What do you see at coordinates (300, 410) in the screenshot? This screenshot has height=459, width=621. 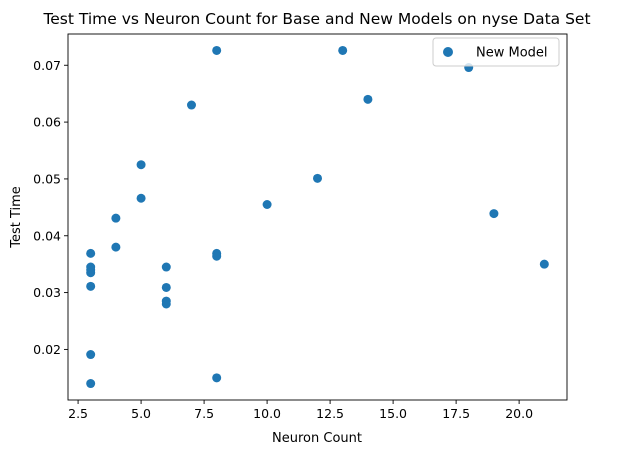 I see `x-axis: 2.5 5.0 7.5 10.0 12.5 15.0 17.5 20.0` at bounding box center [300, 410].